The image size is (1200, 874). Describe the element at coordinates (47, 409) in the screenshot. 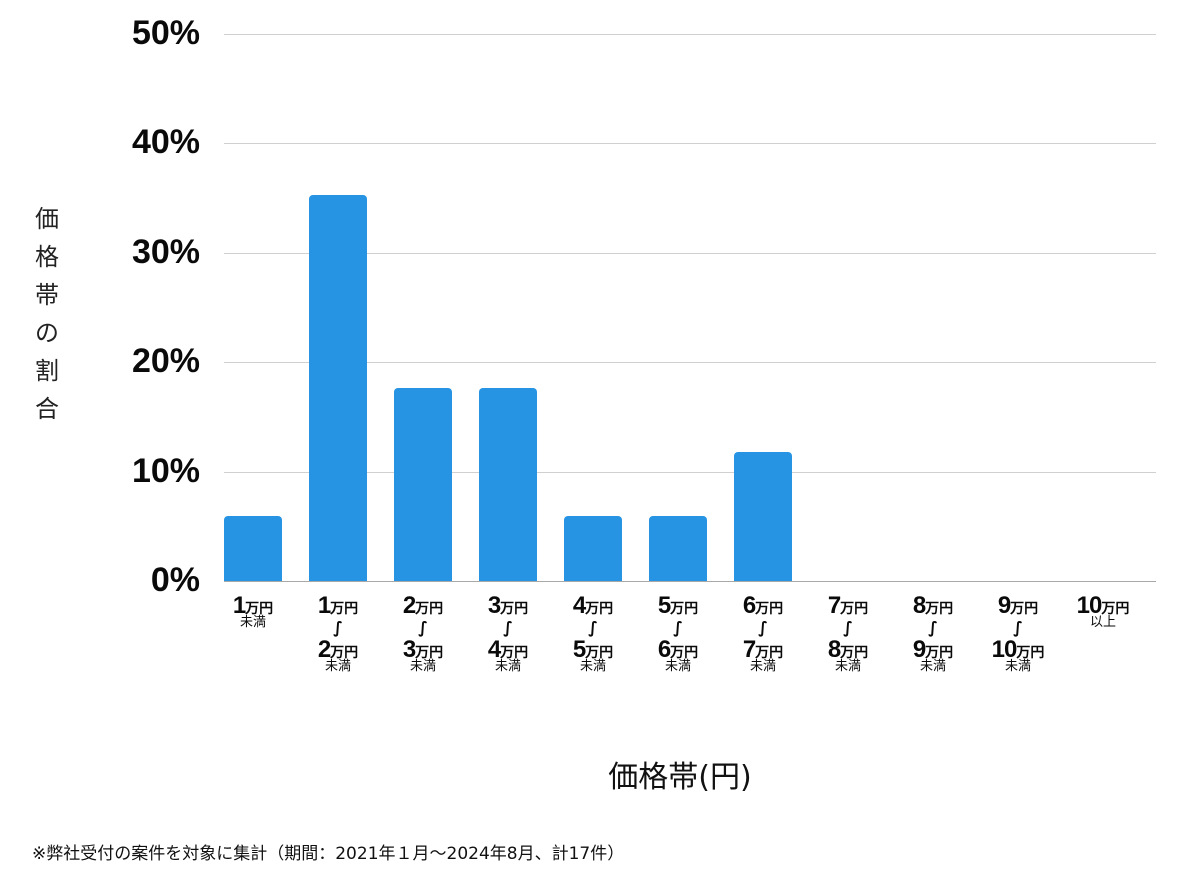

I see `y-axis-label-char: 合` at that location.